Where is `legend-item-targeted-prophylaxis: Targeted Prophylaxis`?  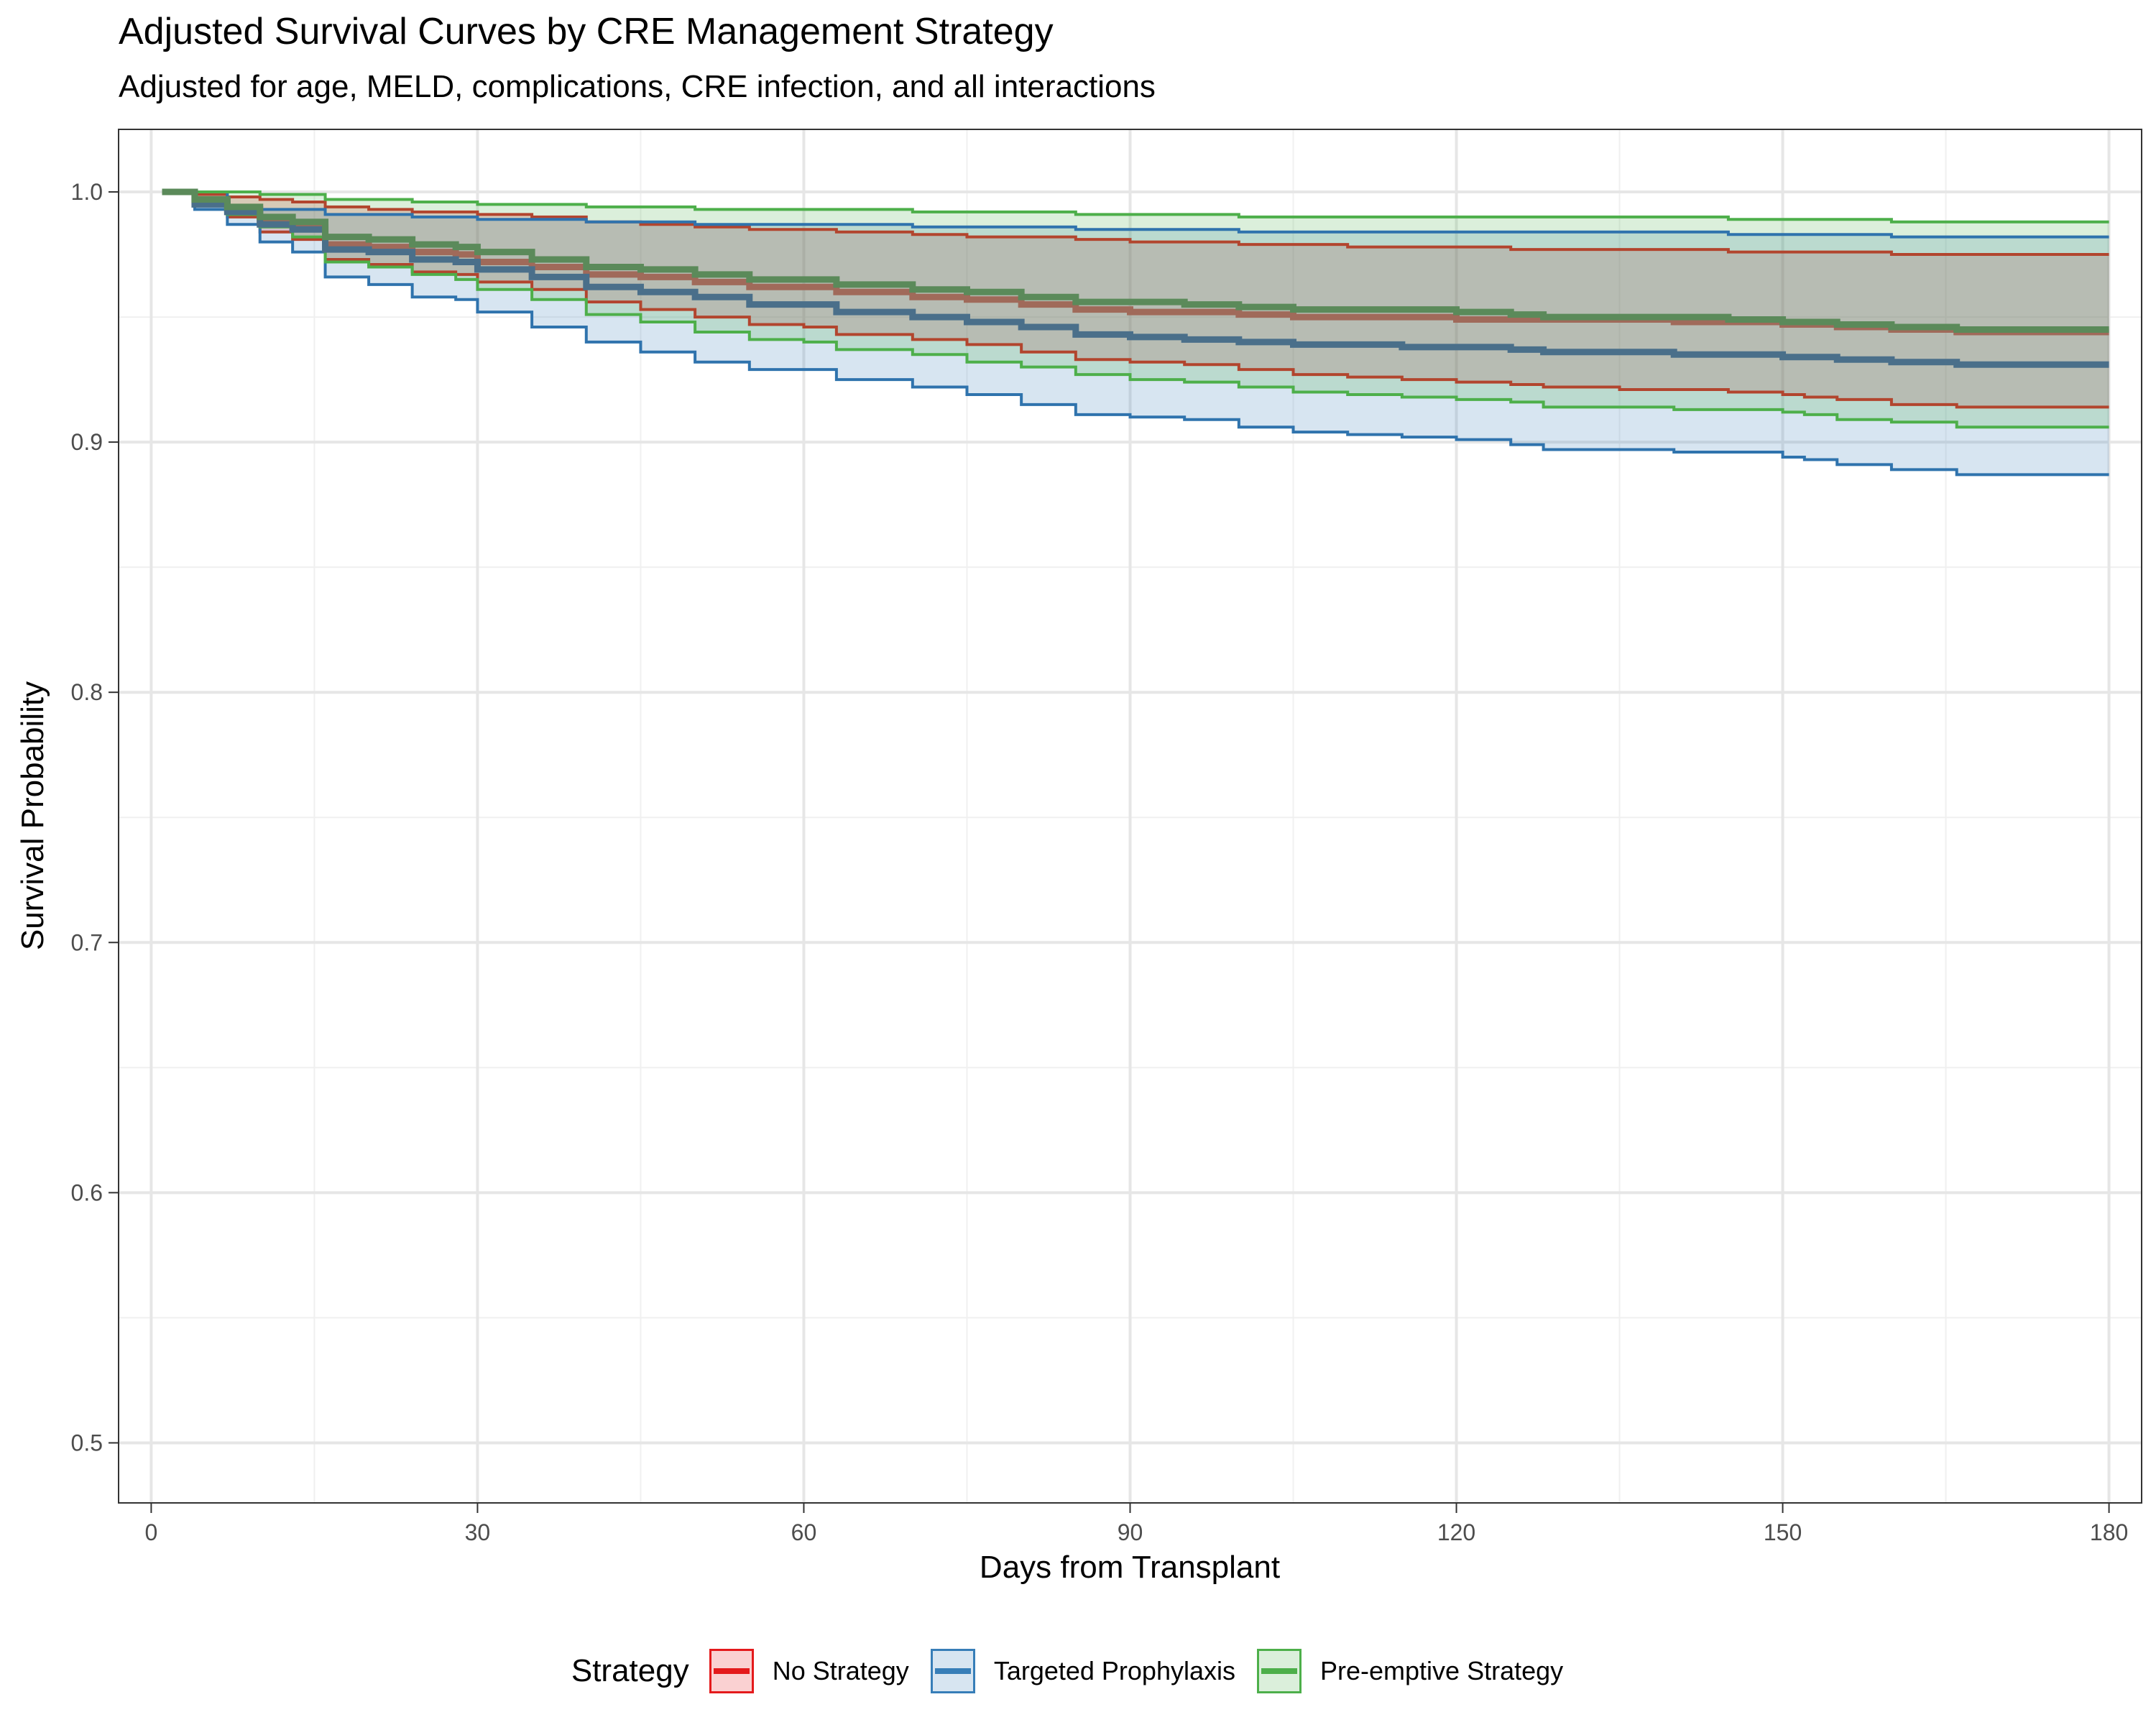
legend-item-targeted-prophylaxis: Targeted Prophylaxis is located at coordinates (1083, 1671).